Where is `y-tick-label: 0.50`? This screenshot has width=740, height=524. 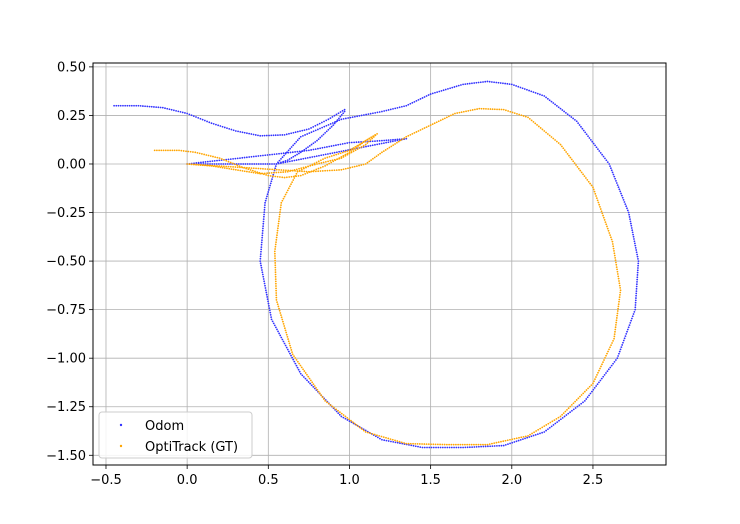 y-tick-label: 0.50 is located at coordinates (71, 67).